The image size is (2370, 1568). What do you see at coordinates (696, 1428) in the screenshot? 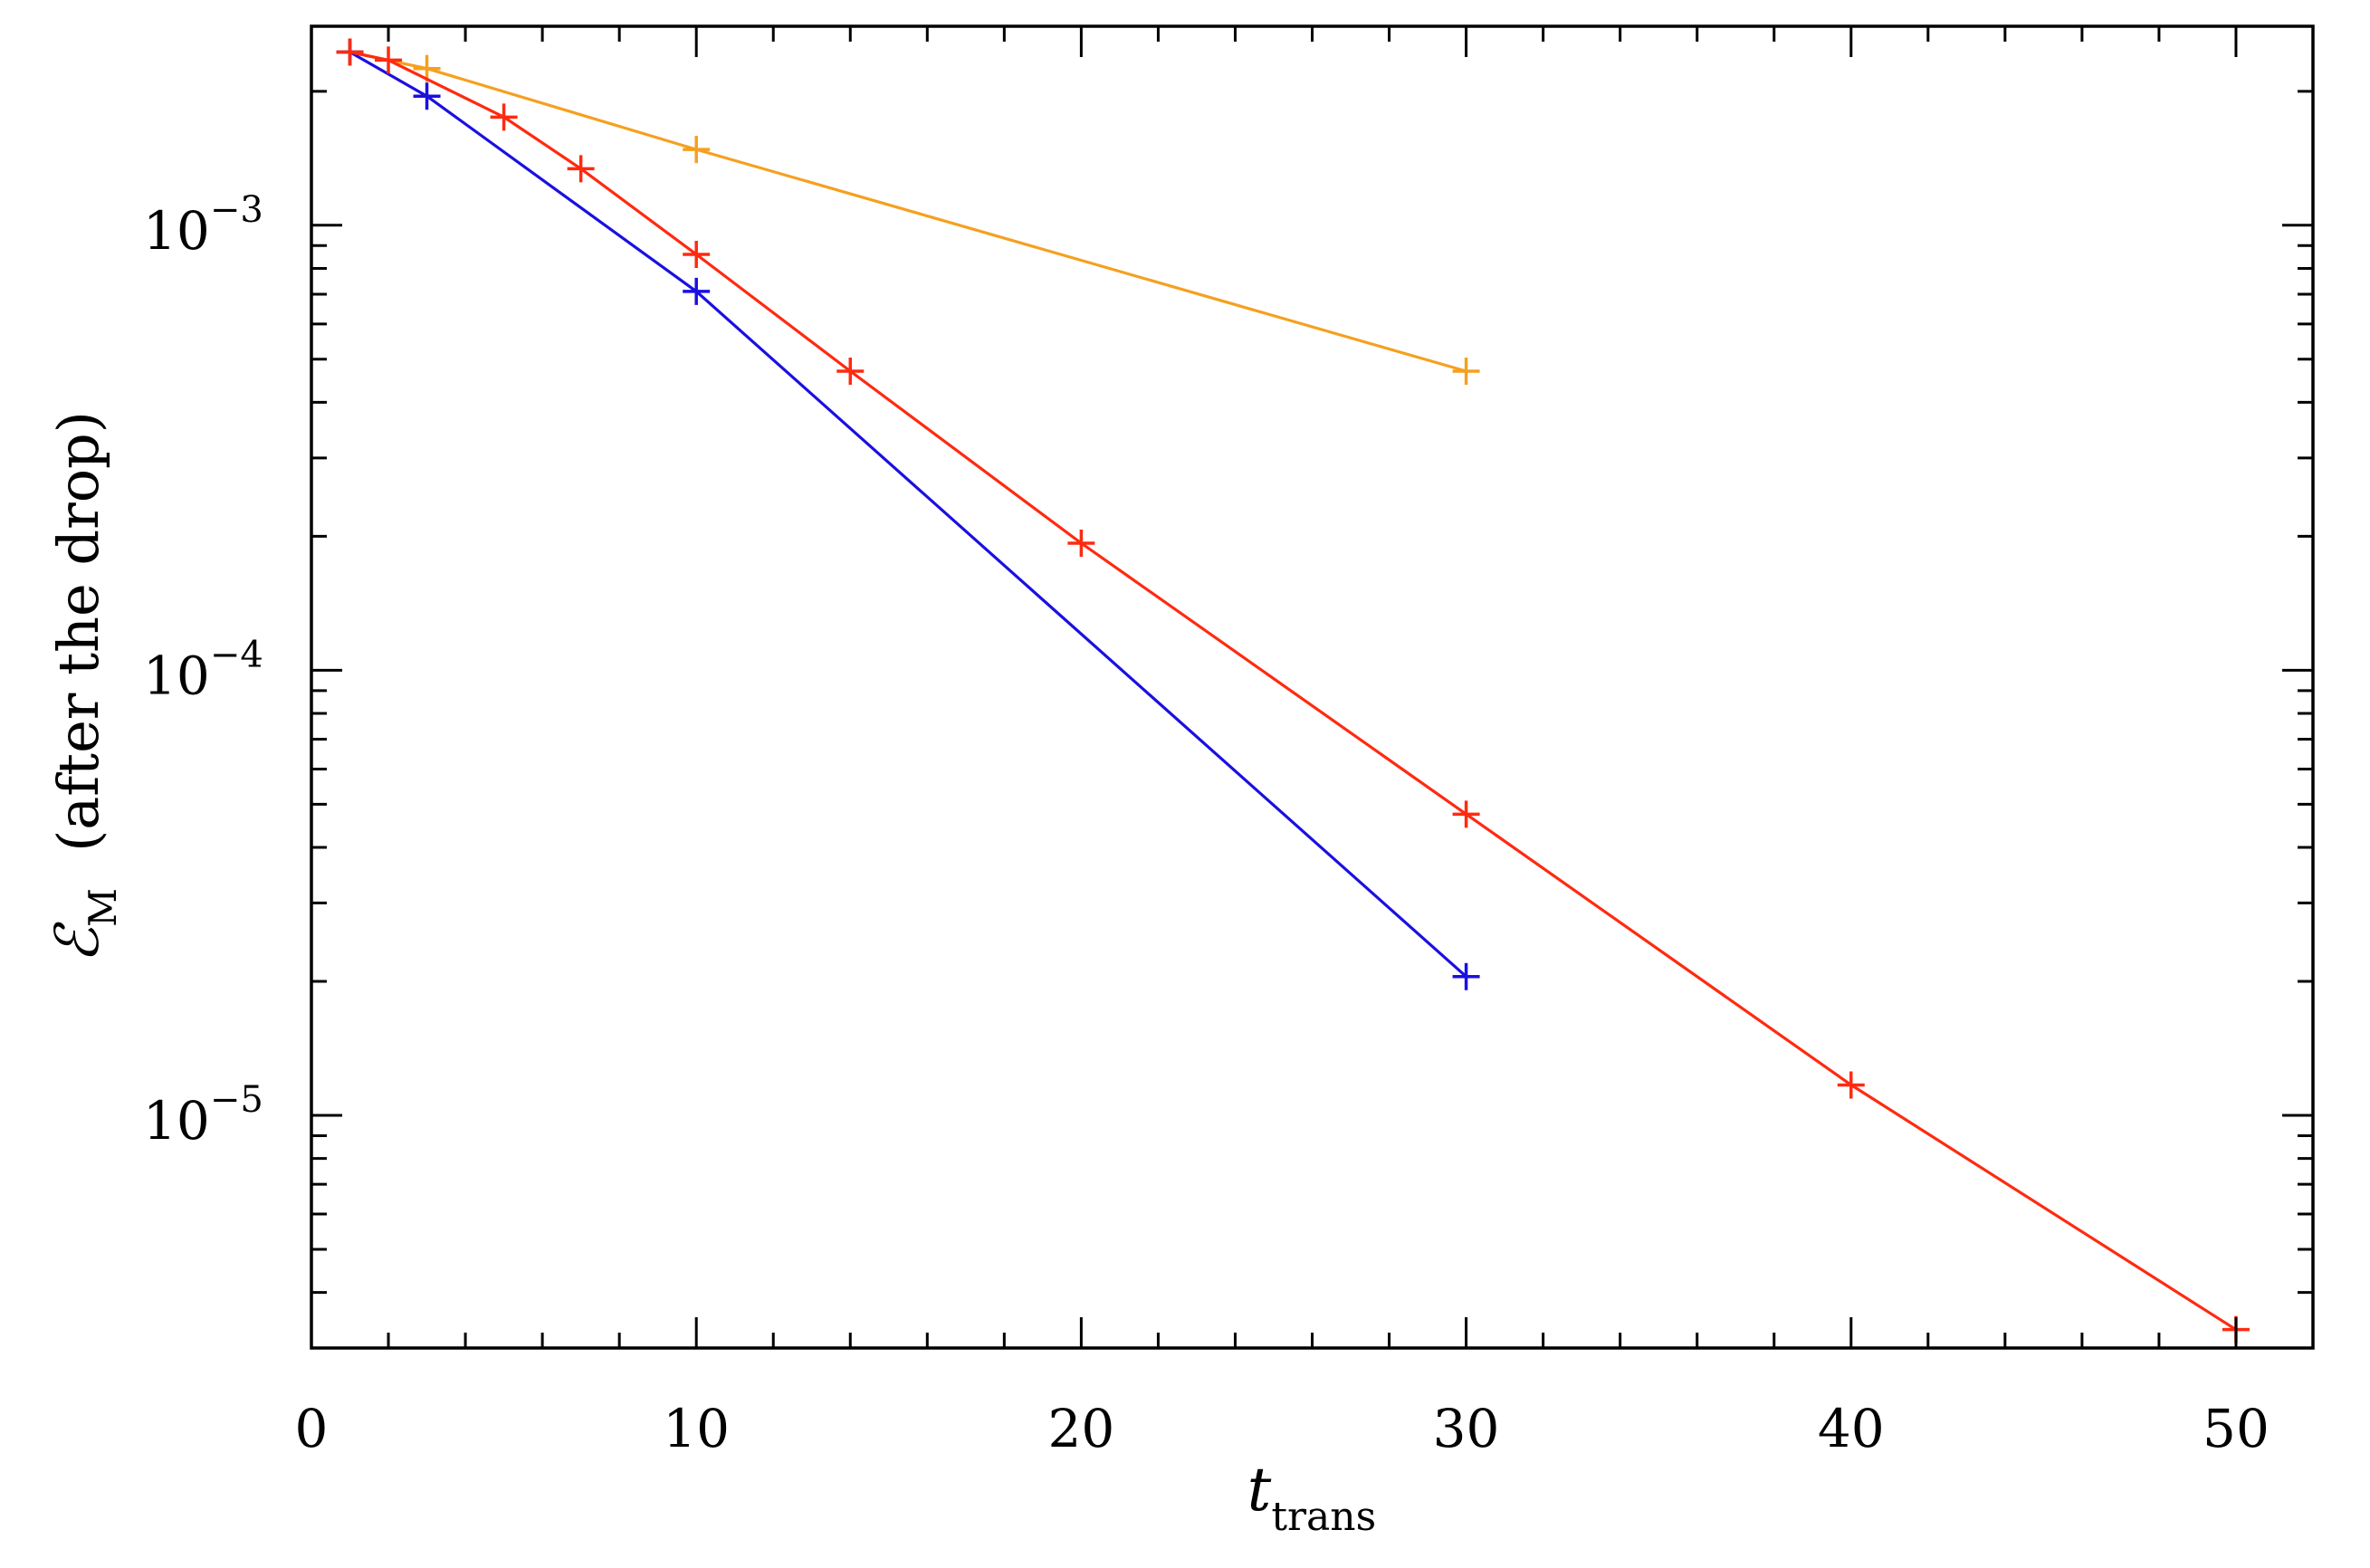
I see `x-tick-label: 10` at bounding box center [696, 1428].